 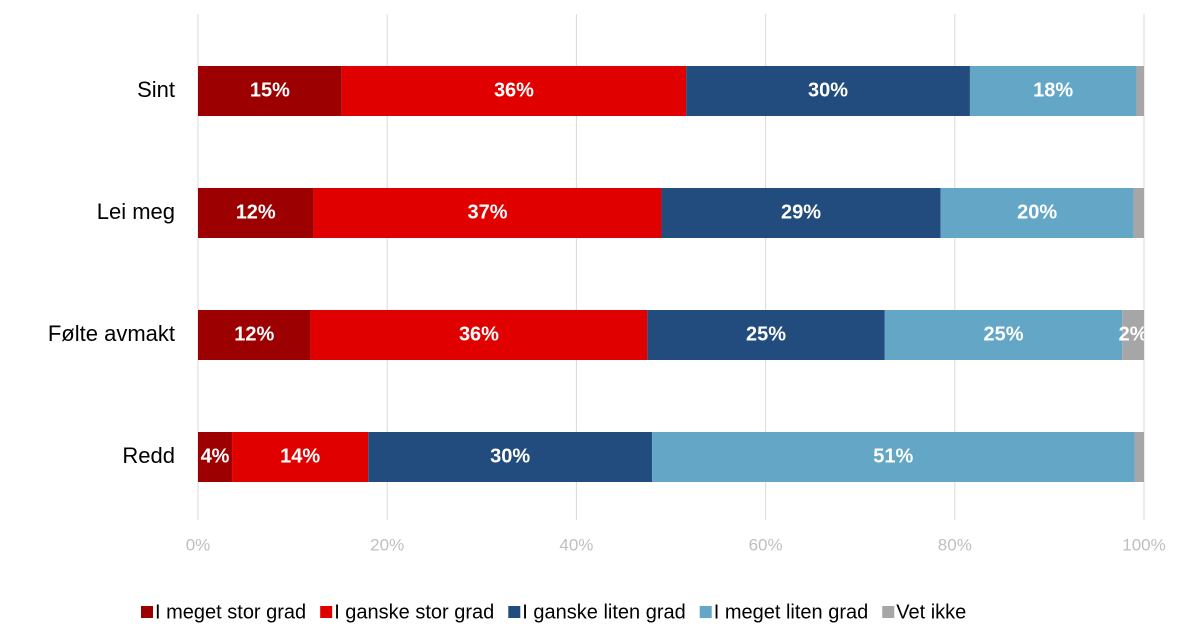 What do you see at coordinates (136, 211) in the screenshot?
I see `y-tick-label: Lei meg` at bounding box center [136, 211].